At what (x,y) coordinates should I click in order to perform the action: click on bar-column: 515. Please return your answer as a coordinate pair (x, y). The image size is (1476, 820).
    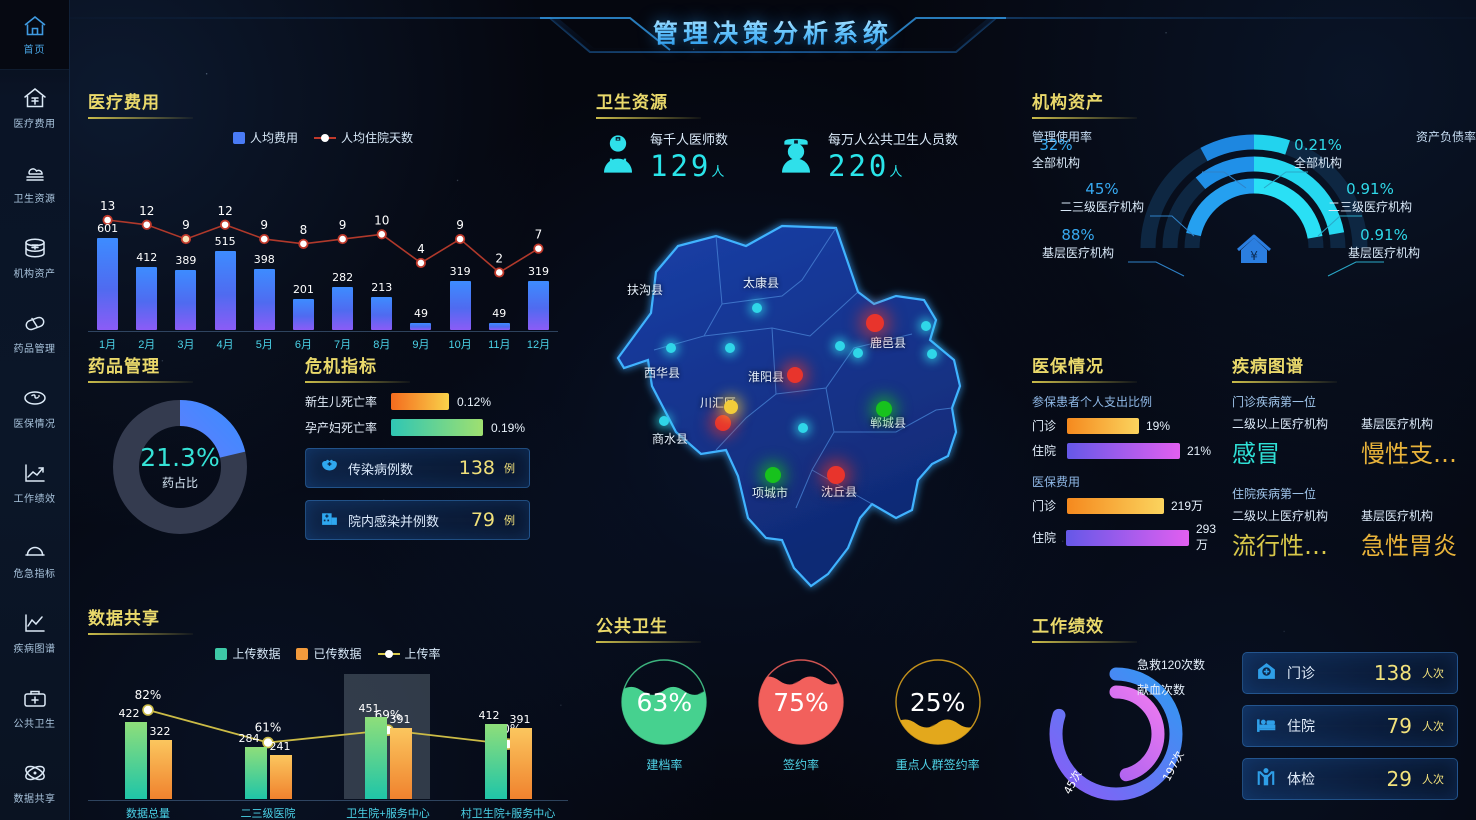
    Looking at the image, I should click on (225, 271).